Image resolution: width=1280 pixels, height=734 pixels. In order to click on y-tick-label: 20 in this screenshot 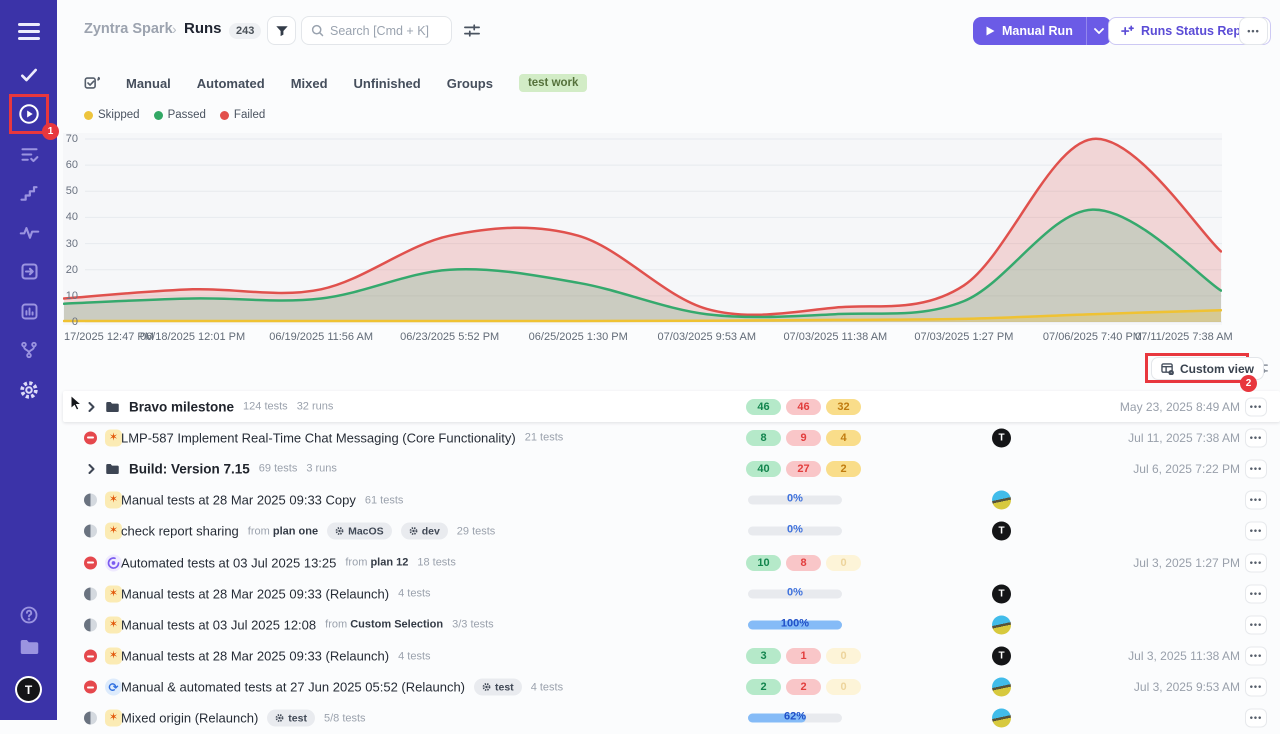, I will do `click(71, 269)`.